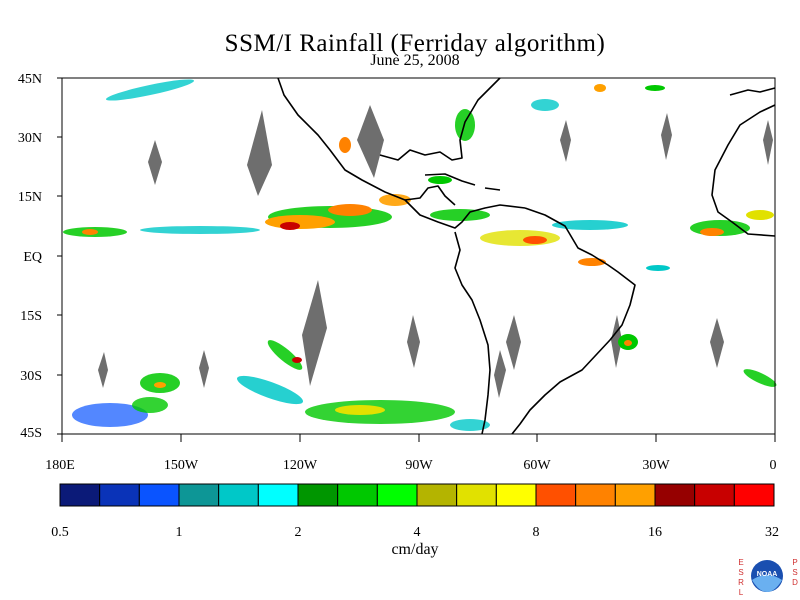  What do you see at coordinates (537, 465) in the screenshot?
I see `lon-label: 60W` at bounding box center [537, 465].